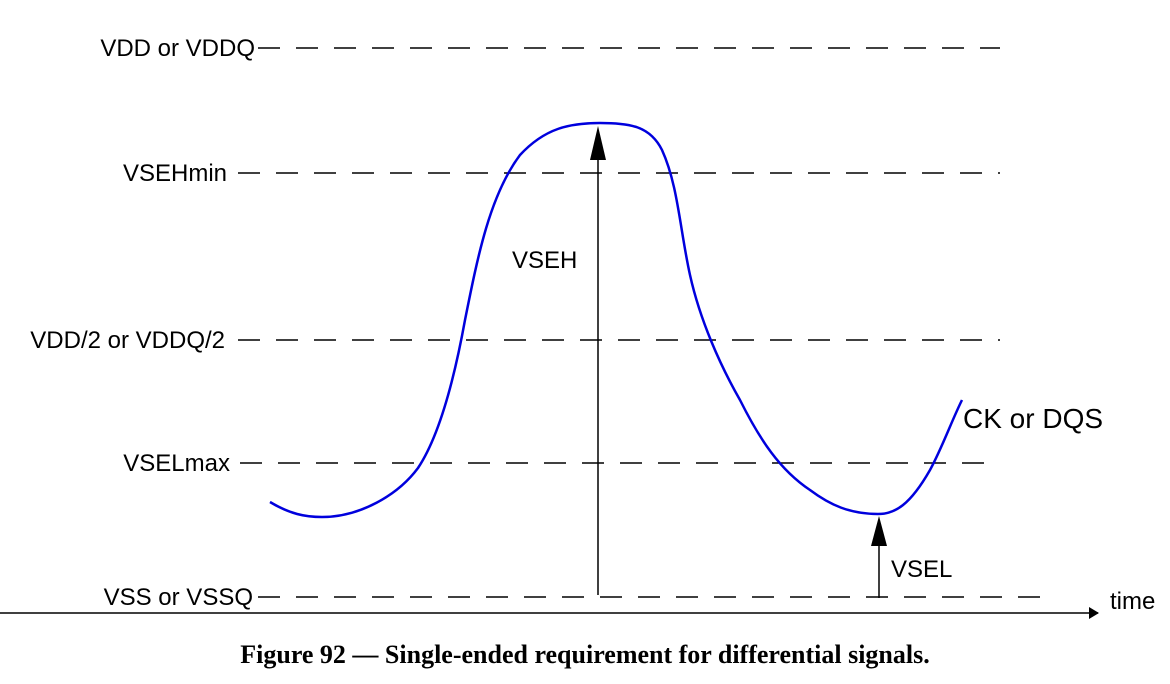 The image size is (1170, 684). I want to click on vsel-label: VSEL, so click(921, 569).